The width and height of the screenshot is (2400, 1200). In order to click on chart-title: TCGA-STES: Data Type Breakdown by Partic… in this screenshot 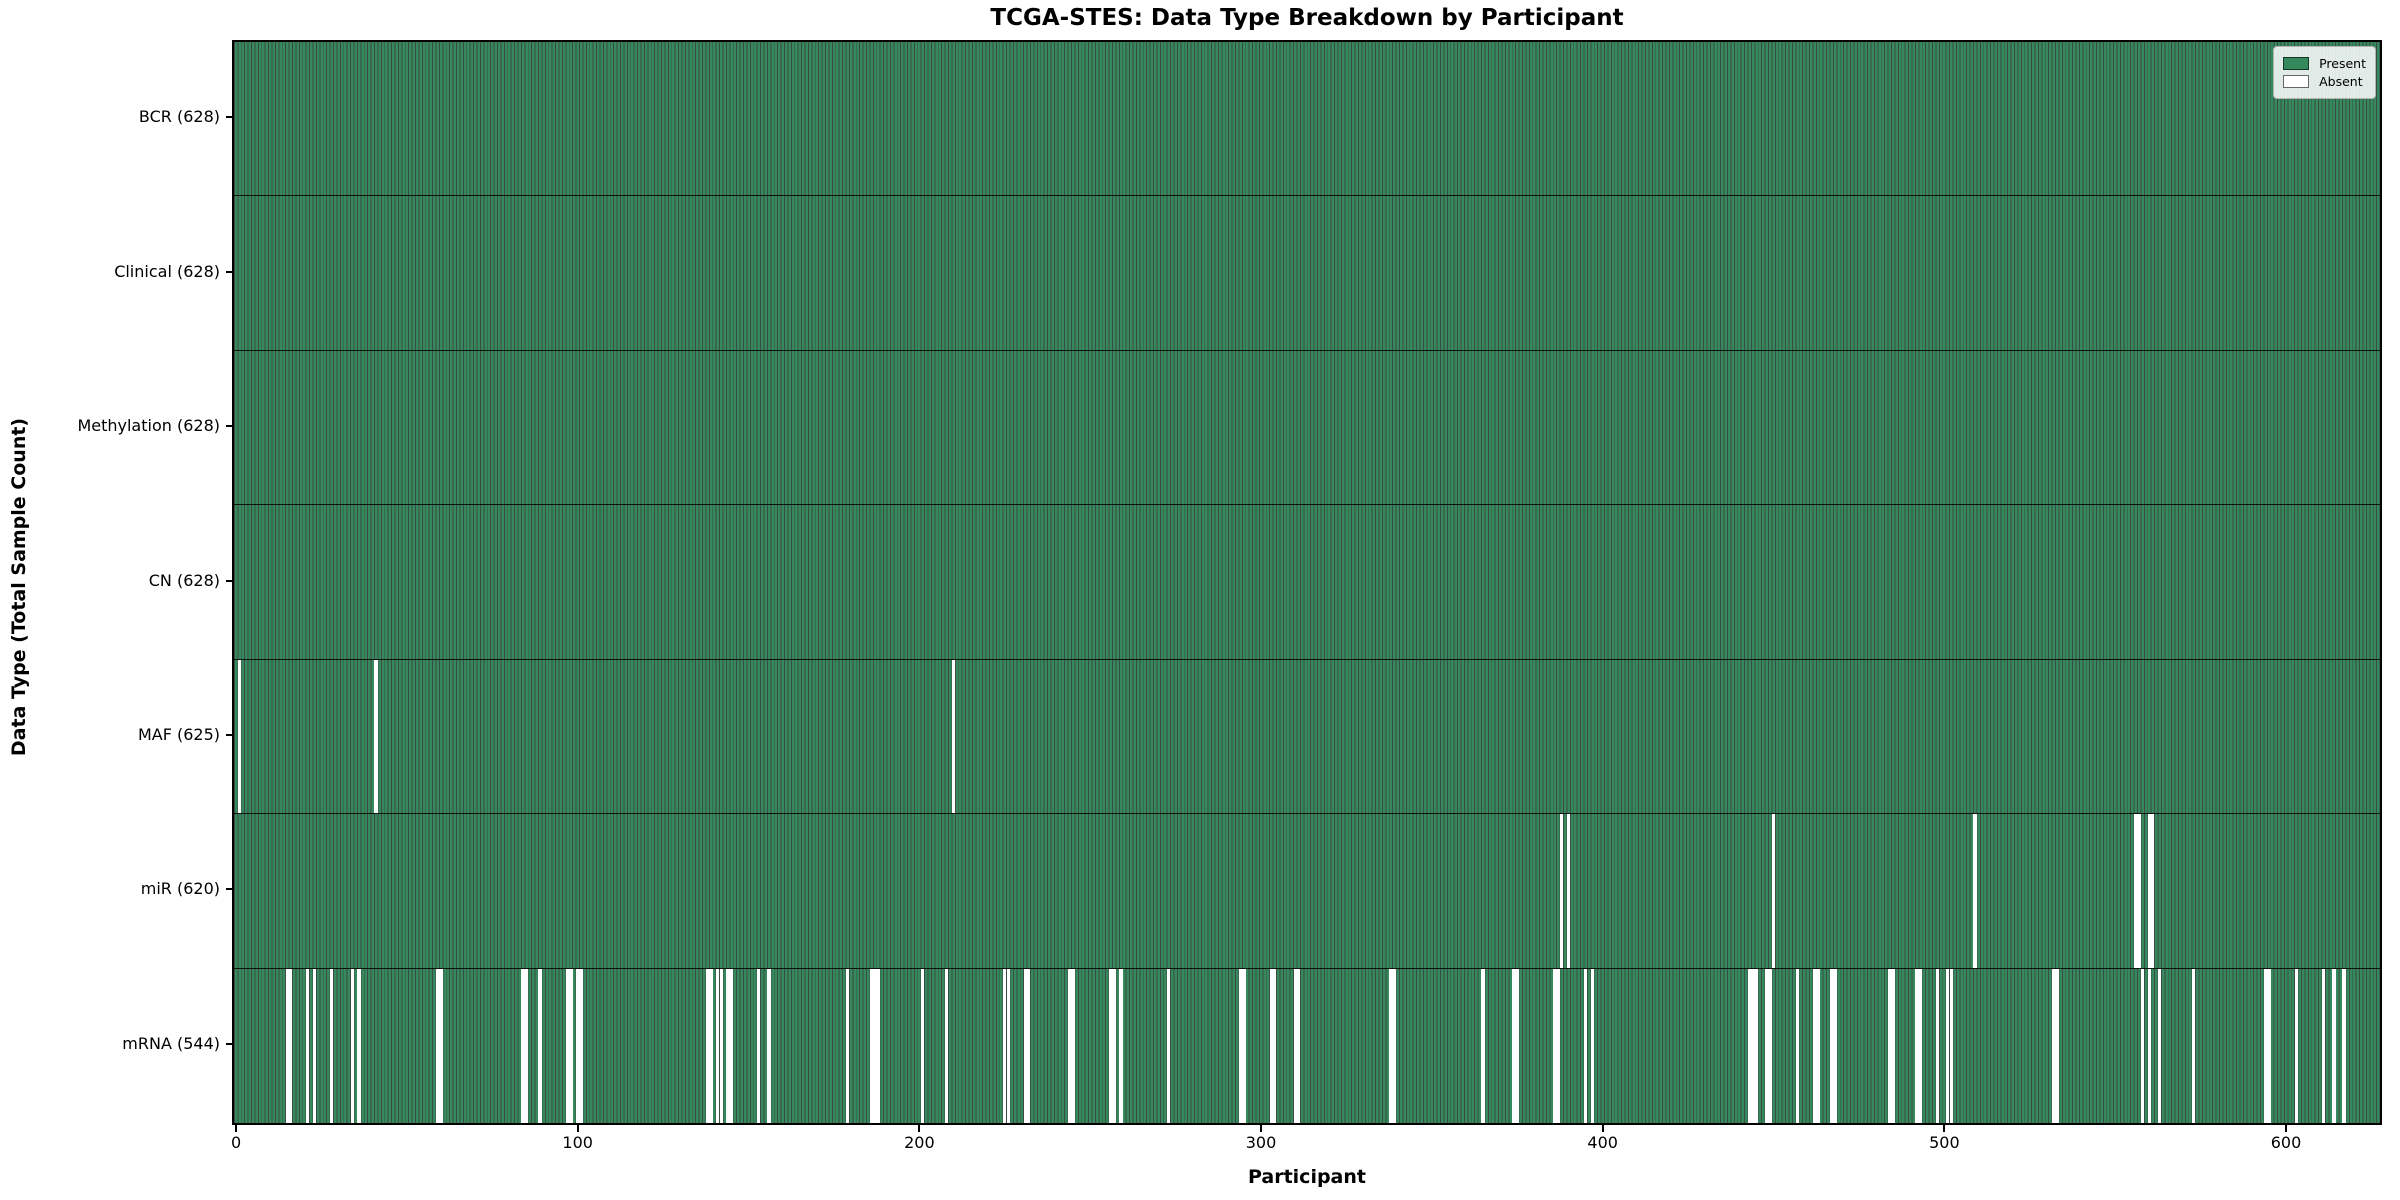, I will do `click(1307, 18)`.